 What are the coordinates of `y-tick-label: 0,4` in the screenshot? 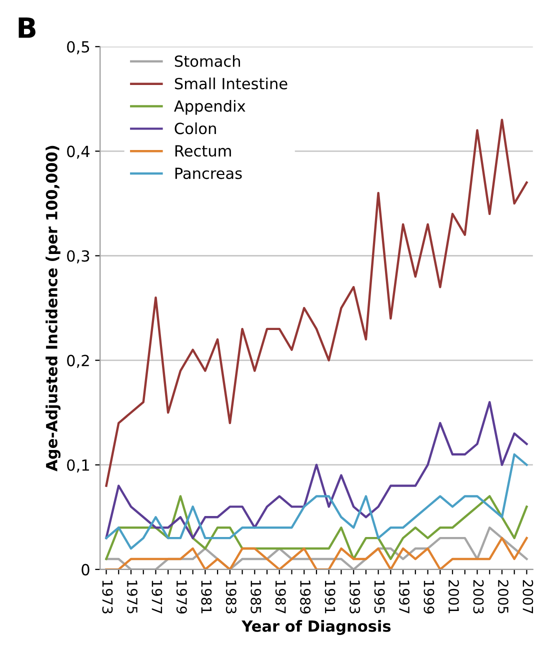 It's located at (78, 152).